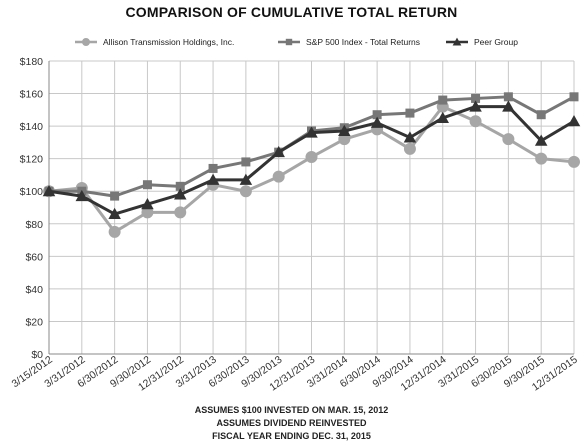 The width and height of the screenshot is (583, 446). What do you see at coordinates (32, 62) in the screenshot?
I see `y-tick-label: $180` at bounding box center [32, 62].